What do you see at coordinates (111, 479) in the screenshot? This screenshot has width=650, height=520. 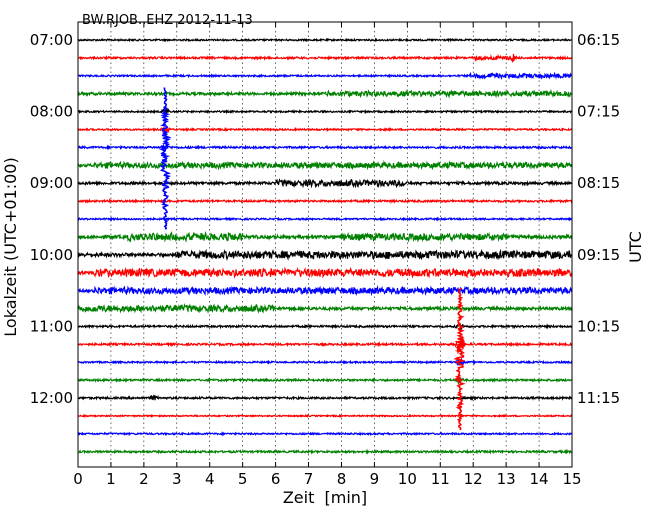 I see `x-tick-label: 1` at bounding box center [111, 479].